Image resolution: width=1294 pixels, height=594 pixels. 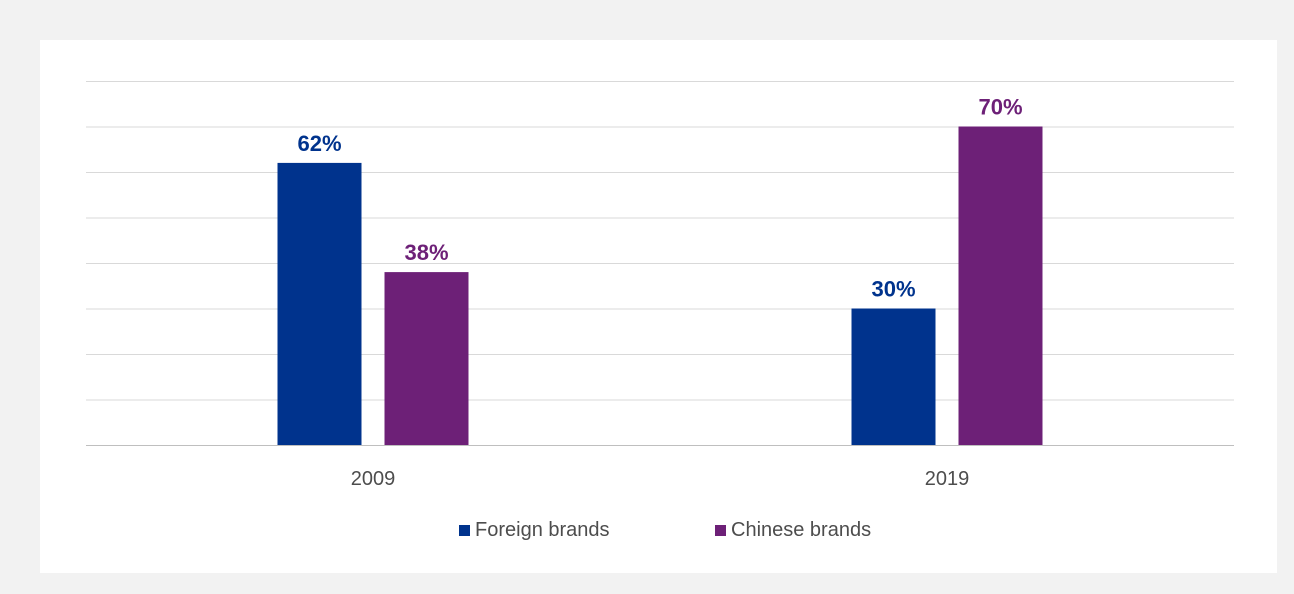 What do you see at coordinates (720, 530) in the screenshot?
I see `legend-swatch-chinese-brands` at bounding box center [720, 530].